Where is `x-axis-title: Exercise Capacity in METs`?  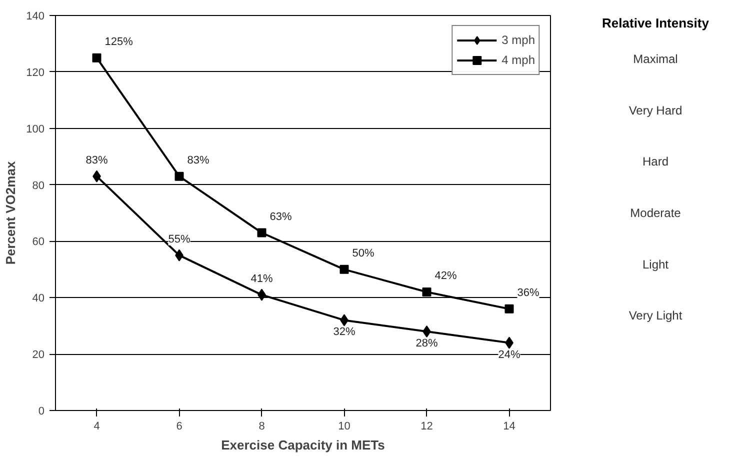
x-axis-title: Exercise Capacity in METs is located at coordinates (303, 445).